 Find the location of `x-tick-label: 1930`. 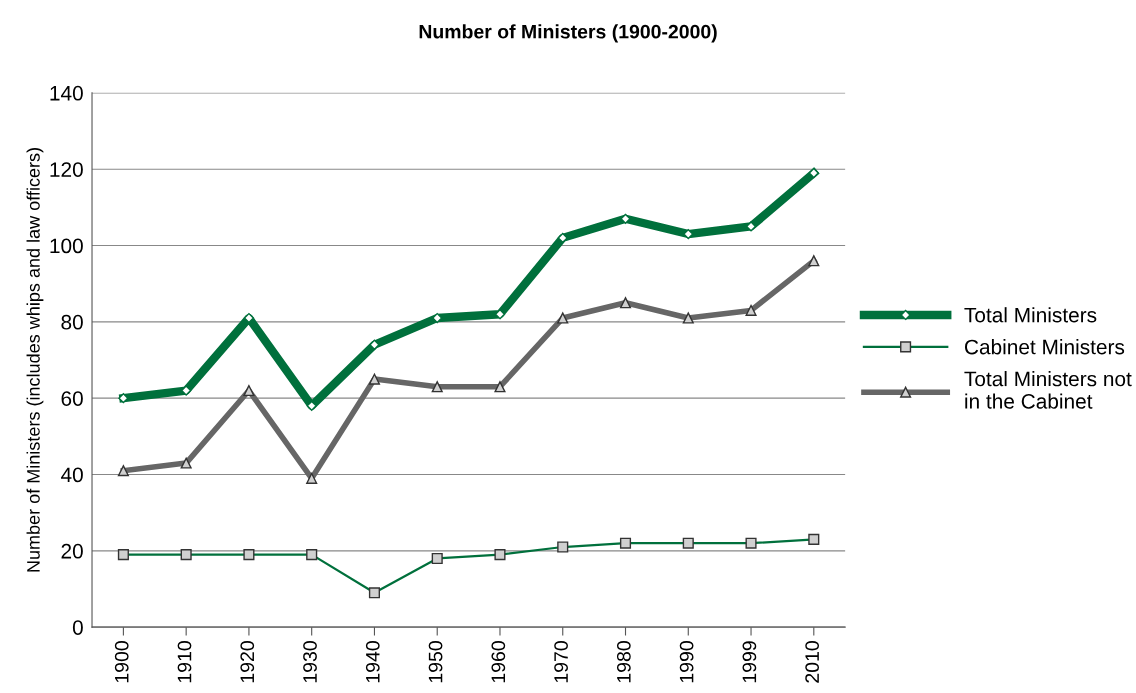

x-tick-label: 1930 is located at coordinates (310, 662).